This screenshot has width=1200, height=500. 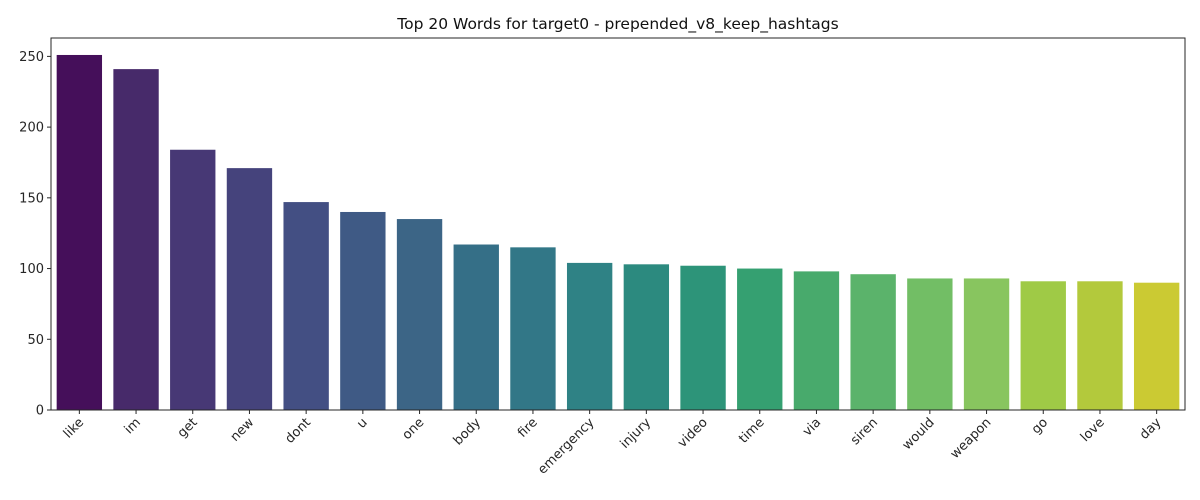 I want to click on bar-like, so click(x=79, y=232).